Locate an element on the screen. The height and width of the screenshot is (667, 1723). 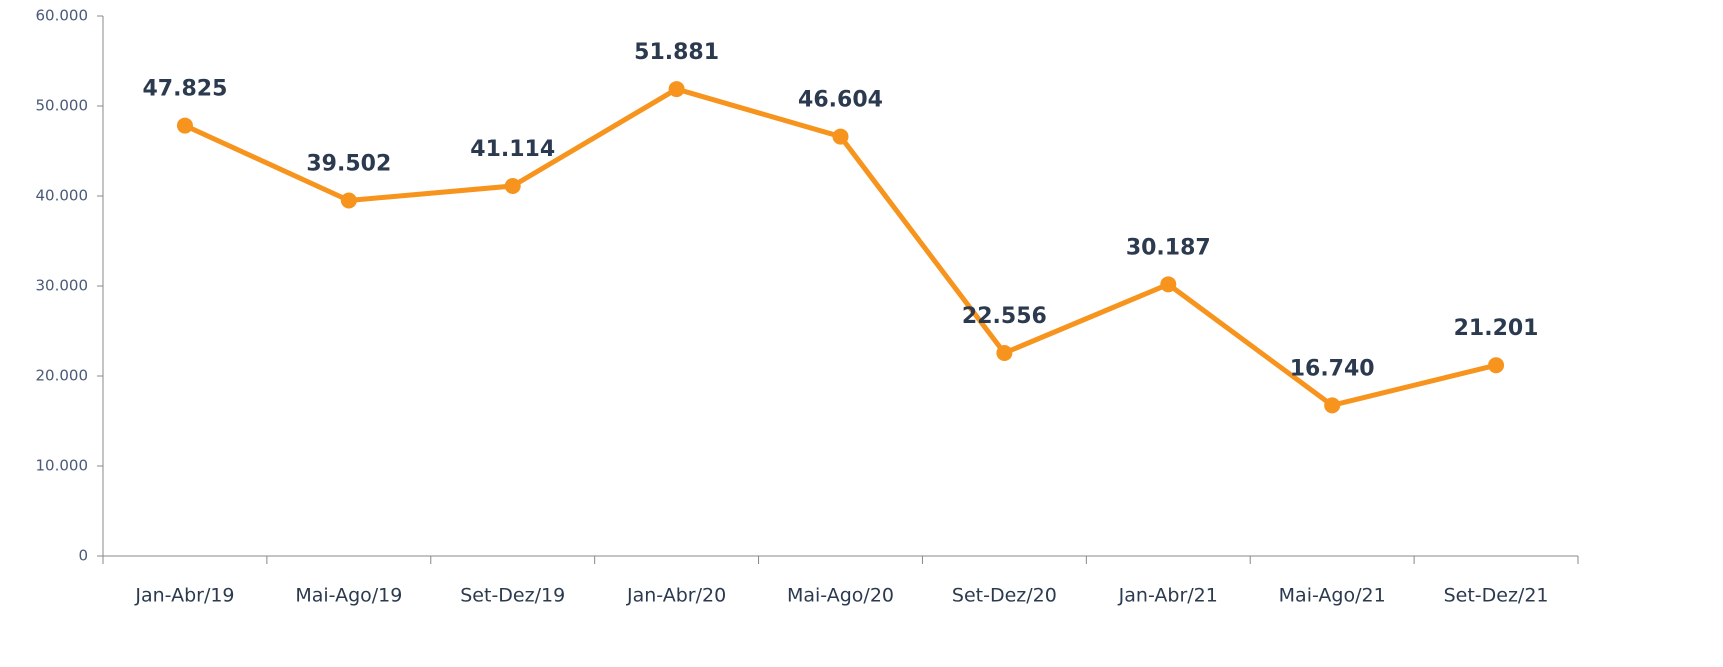
y-tick-label: 40.000 is located at coordinates (62, 196).